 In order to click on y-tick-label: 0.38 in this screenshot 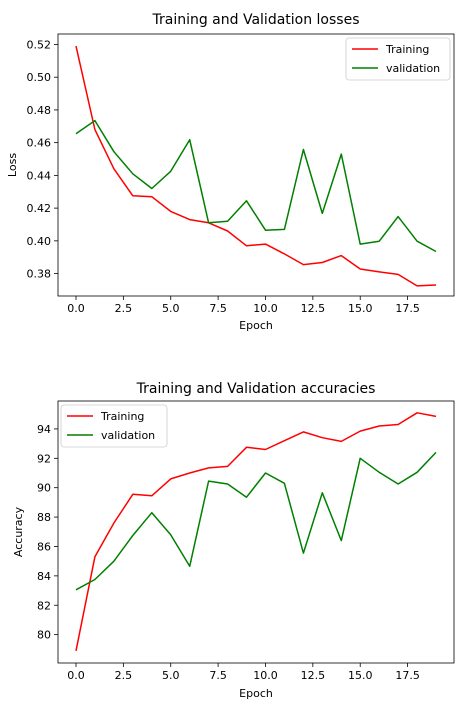, I will do `click(39, 274)`.